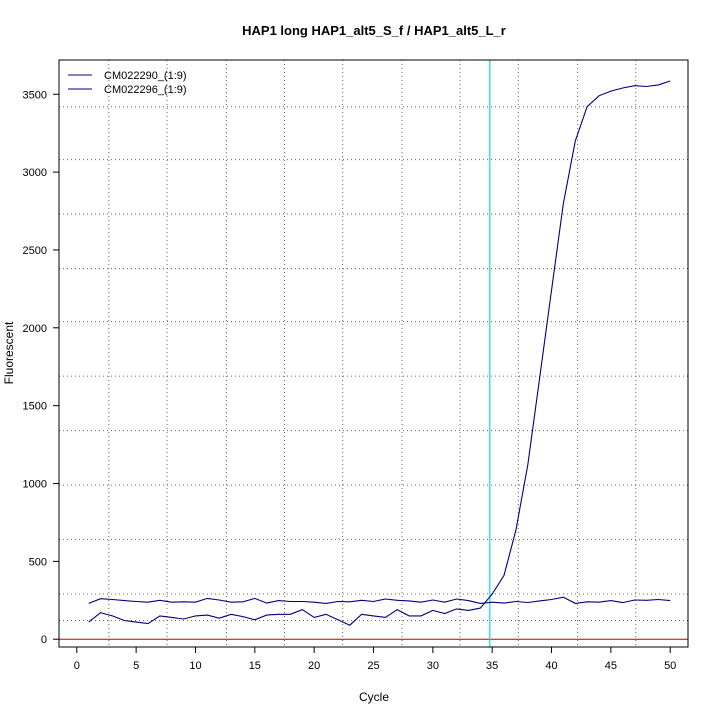  Describe the element at coordinates (77, 666) in the screenshot. I see `x-tick-label: 0` at that location.